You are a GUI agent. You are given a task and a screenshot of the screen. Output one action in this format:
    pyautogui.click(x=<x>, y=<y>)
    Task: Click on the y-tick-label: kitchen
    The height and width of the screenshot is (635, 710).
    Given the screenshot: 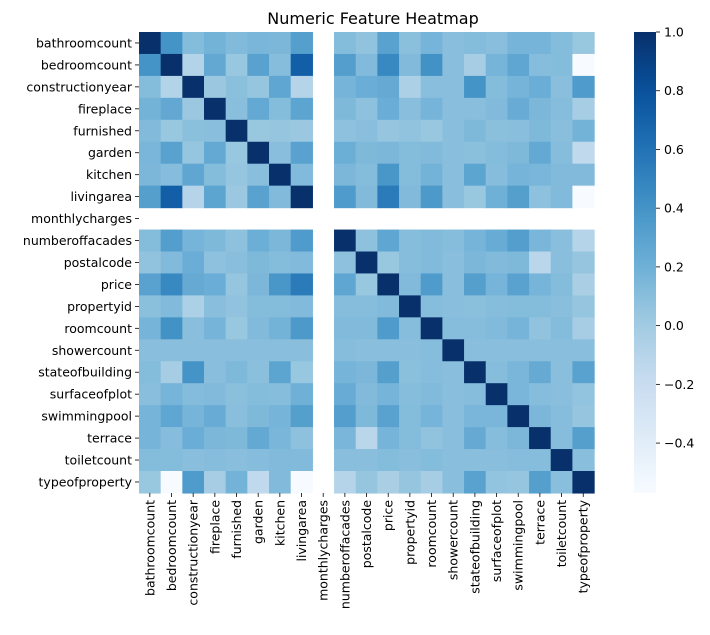 What is the action you would take?
    pyautogui.click(x=109, y=174)
    